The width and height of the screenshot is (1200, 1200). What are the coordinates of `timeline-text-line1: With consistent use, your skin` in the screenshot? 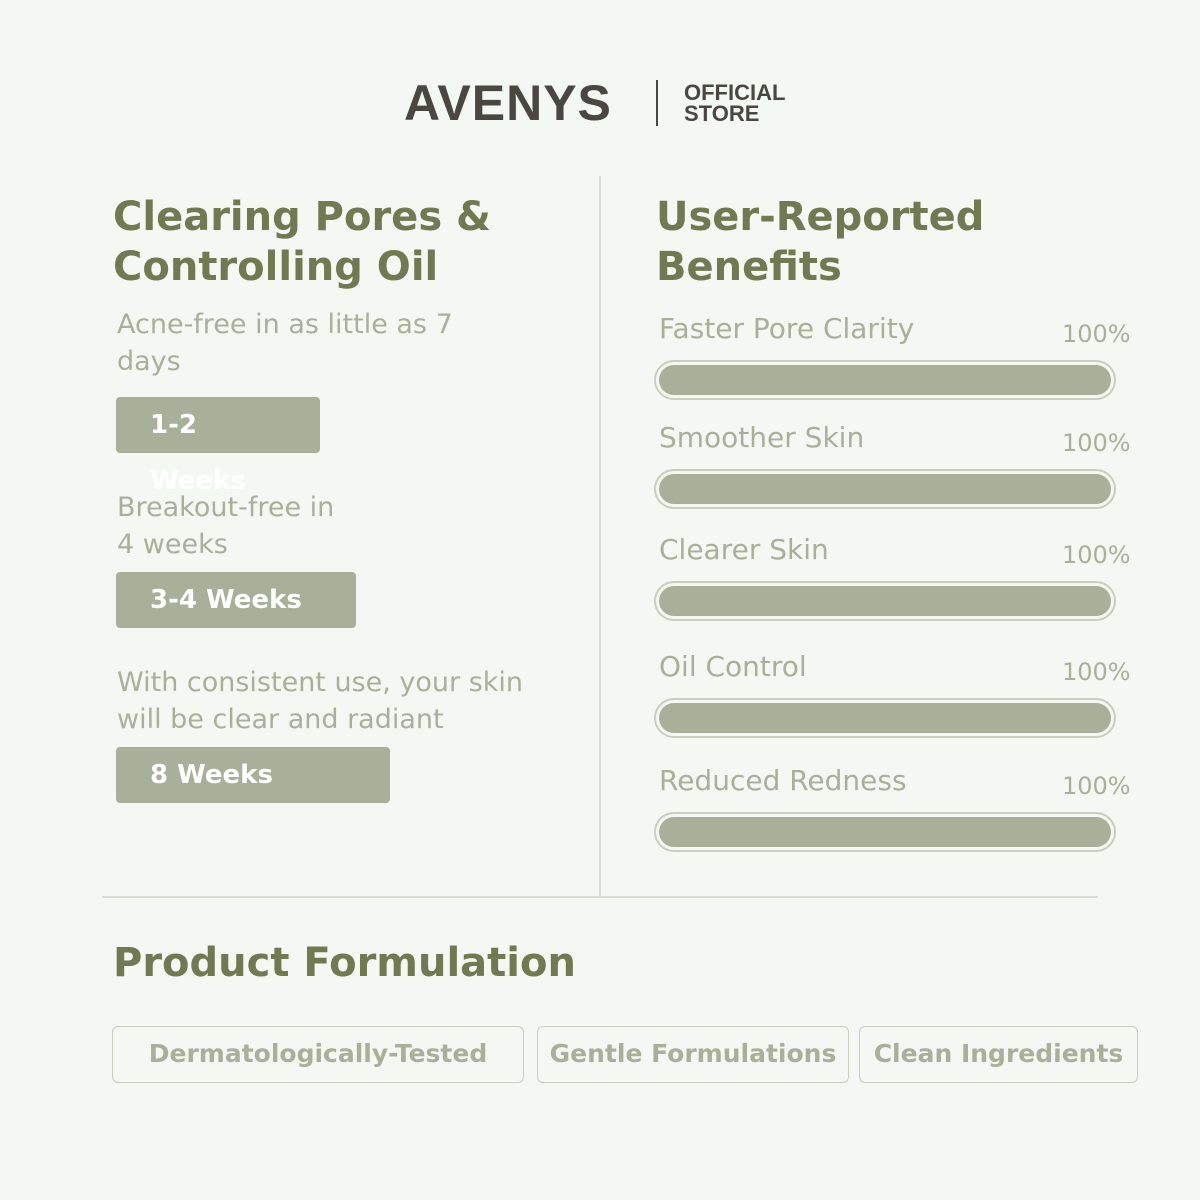 It's located at (320, 682).